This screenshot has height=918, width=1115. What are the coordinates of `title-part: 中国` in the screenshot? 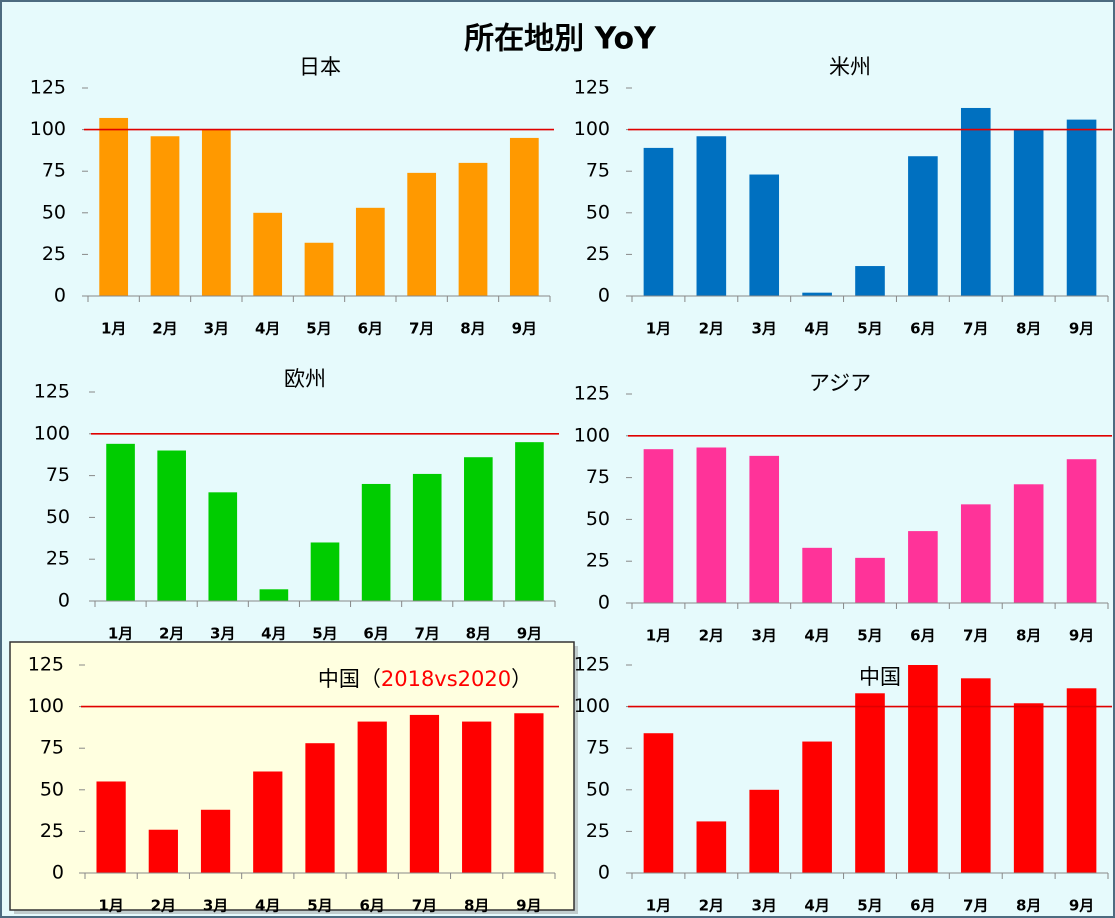 It's located at (880, 677).